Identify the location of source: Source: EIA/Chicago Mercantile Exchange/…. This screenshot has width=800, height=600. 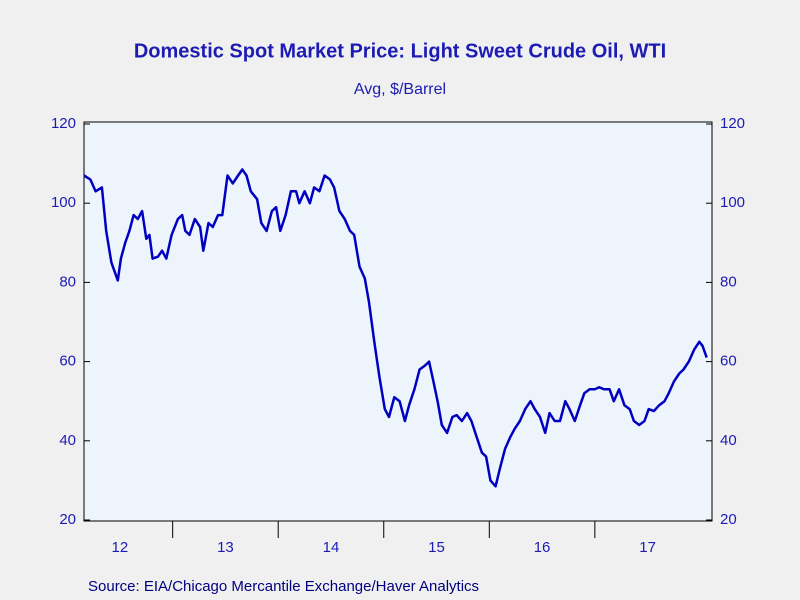
(283, 586).